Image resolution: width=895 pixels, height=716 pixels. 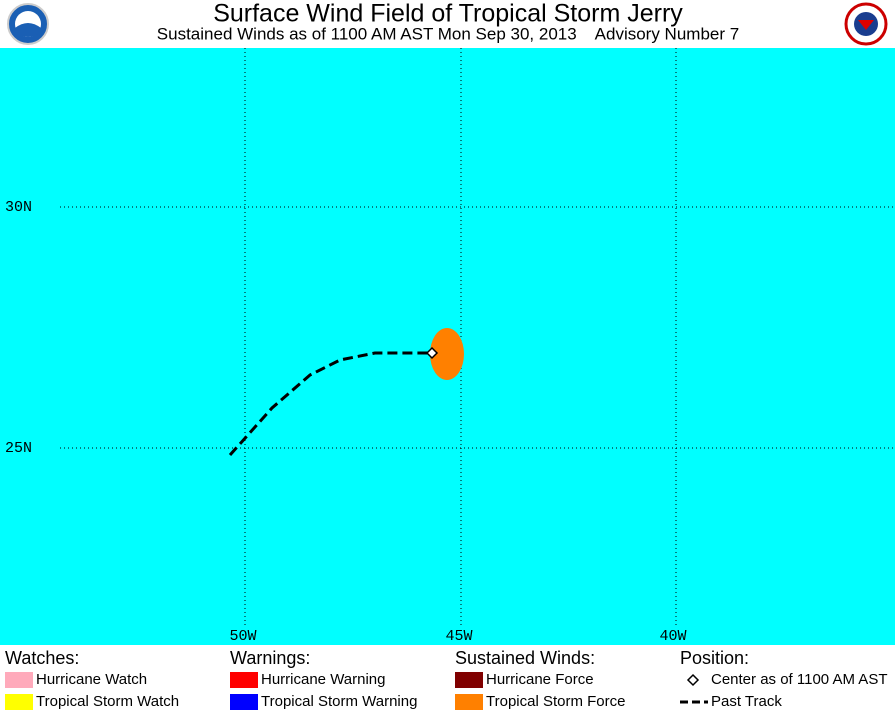 I want to click on legend-heading: Position:, so click(x=714, y=658).